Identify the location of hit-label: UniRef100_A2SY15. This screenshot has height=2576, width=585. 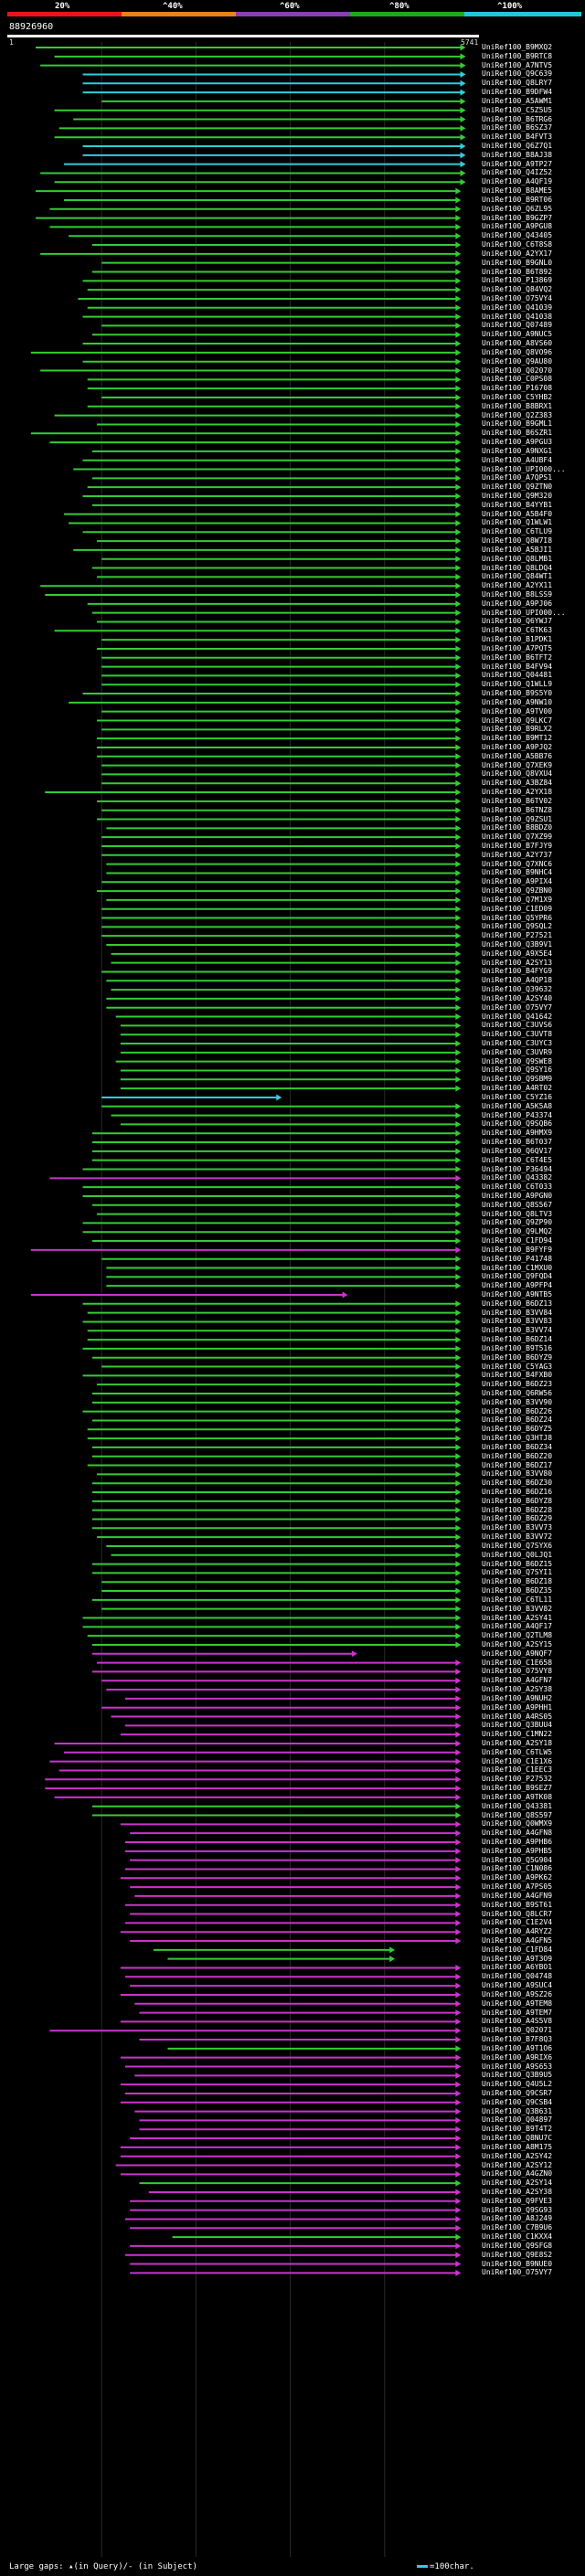
(517, 1643).